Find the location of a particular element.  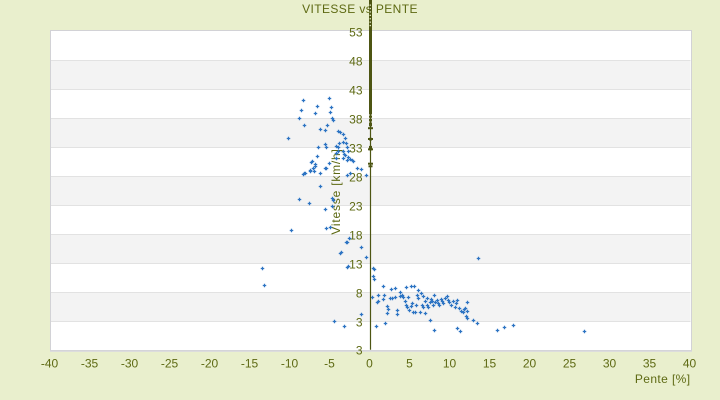

svg-text: 35 is located at coordinates (650, 364).